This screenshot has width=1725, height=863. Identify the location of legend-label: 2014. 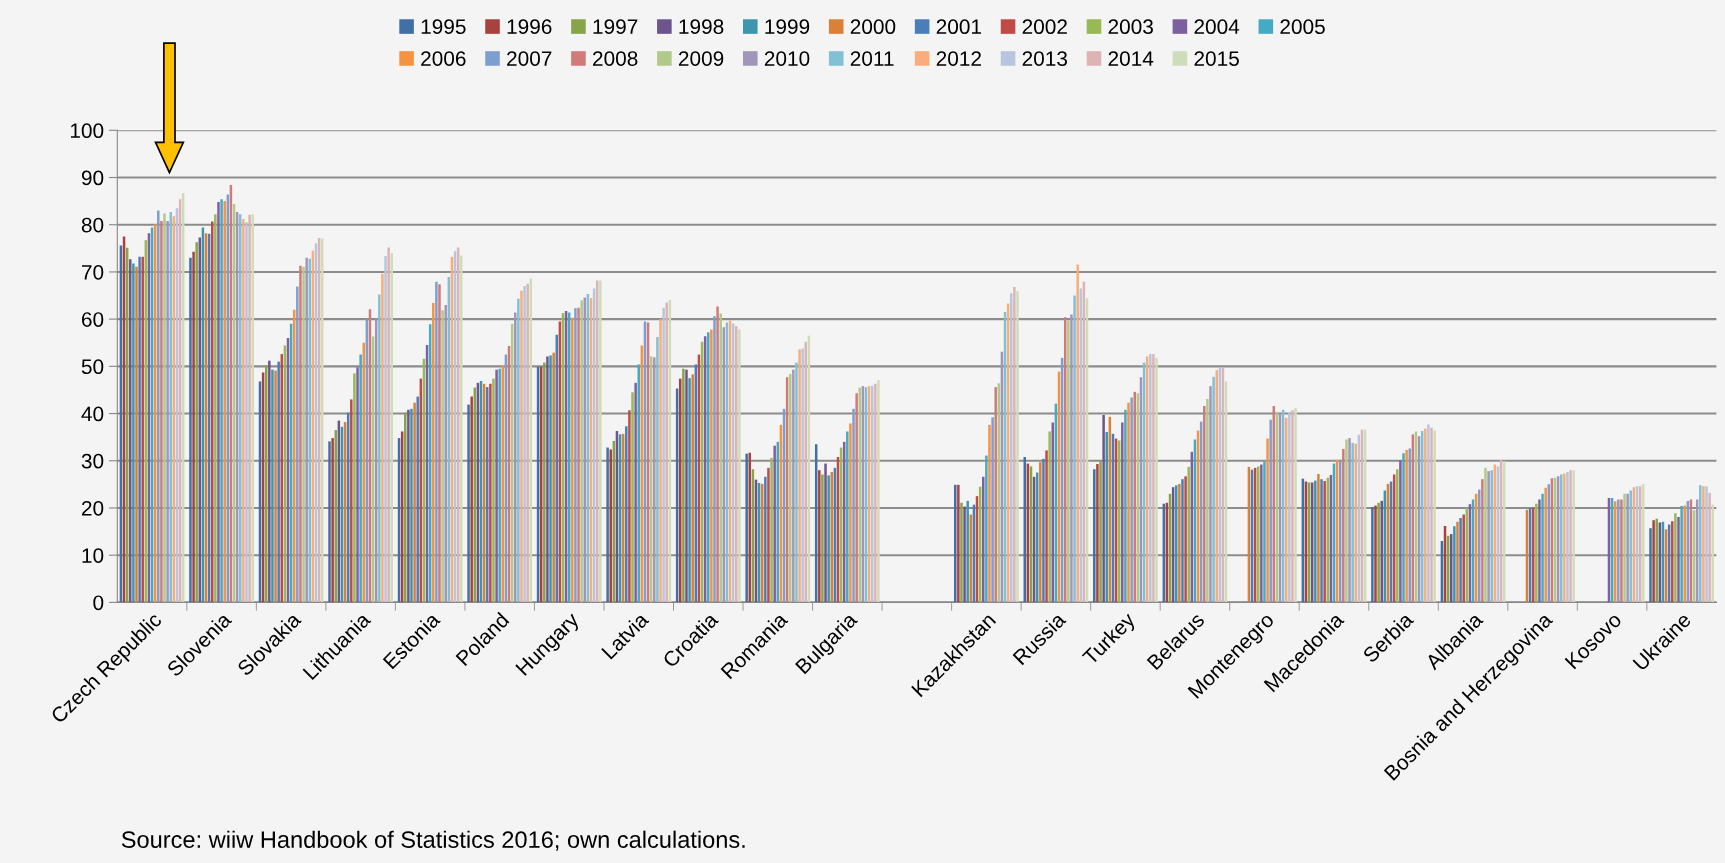
(1131, 58).